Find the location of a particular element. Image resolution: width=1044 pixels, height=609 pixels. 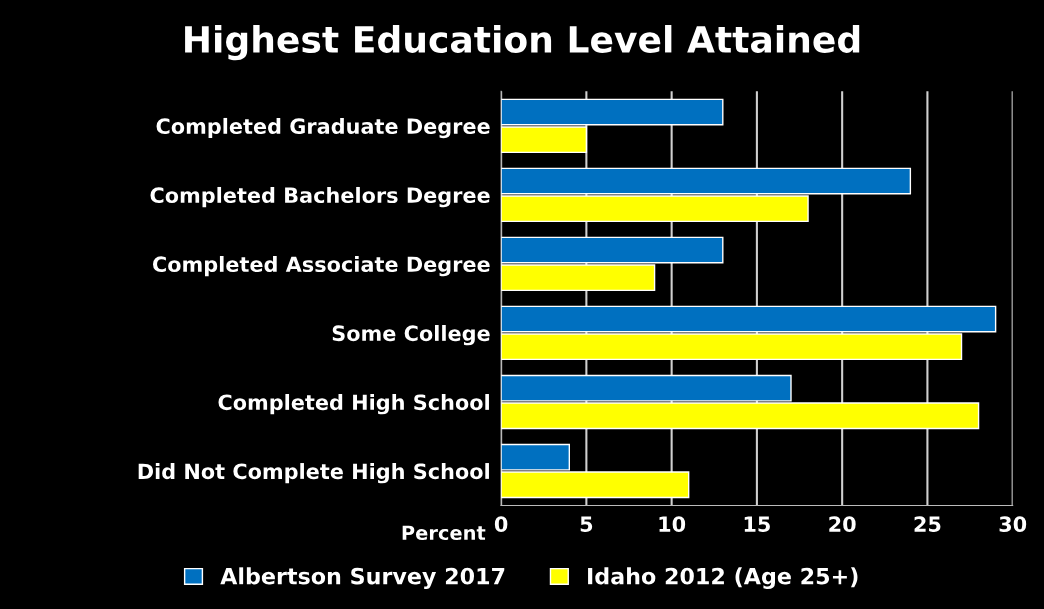

y-tick-label: Completed Graduate Degree is located at coordinates (323, 128).